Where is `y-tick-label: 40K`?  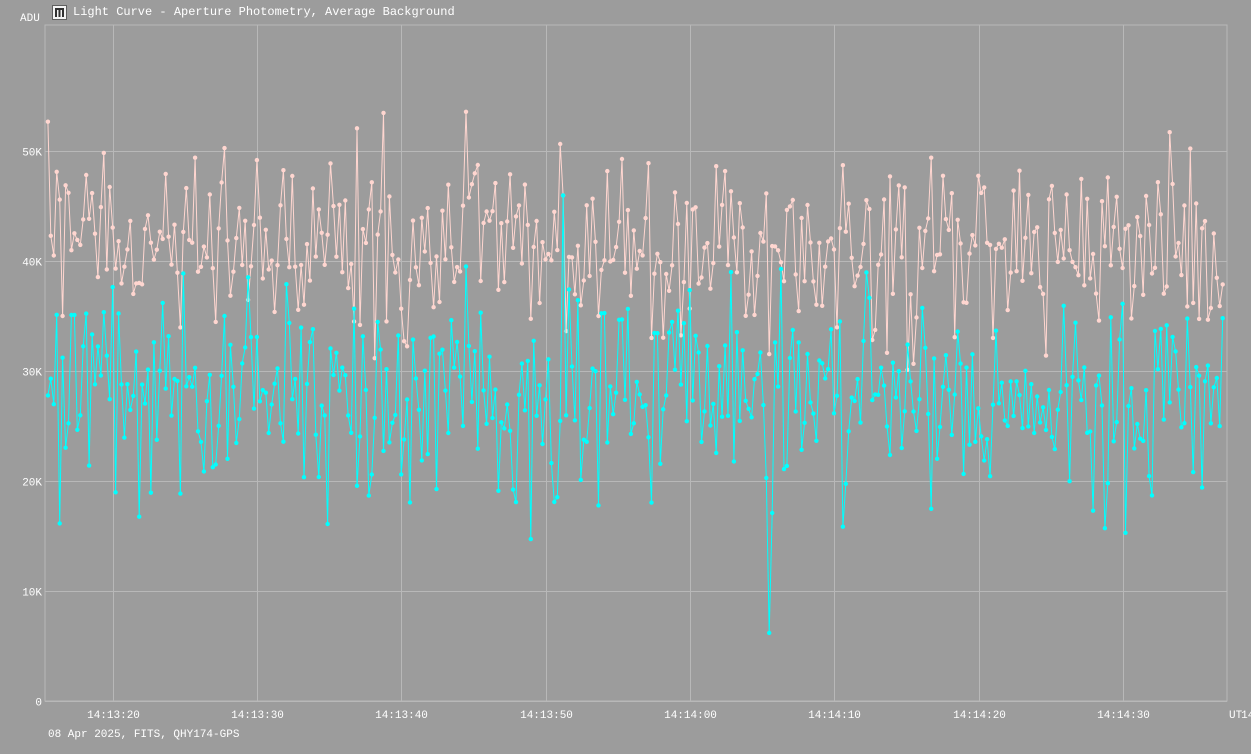 y-tick-label: 40K is located at coordinates (32, 264).